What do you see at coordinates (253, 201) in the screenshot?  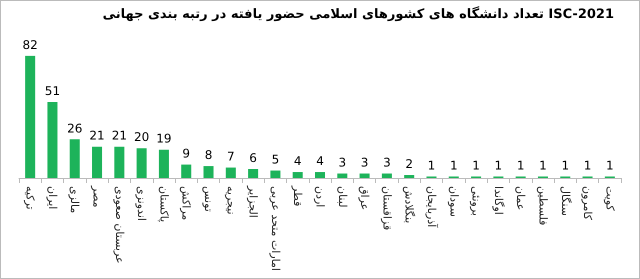 I see `x-tick-label: الجزایر` at bounding box center [253, 201].